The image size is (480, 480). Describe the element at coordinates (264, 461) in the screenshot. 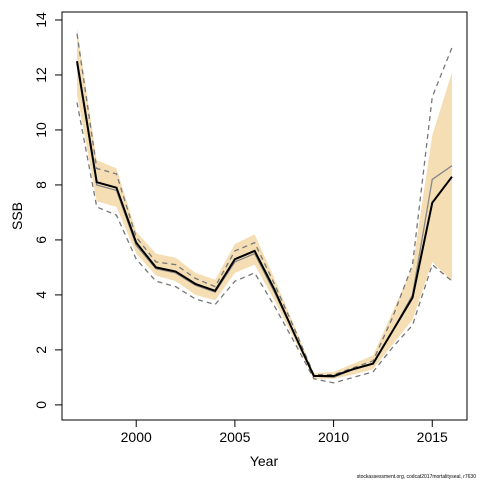

I see `x-axis-label: Year` at that location.